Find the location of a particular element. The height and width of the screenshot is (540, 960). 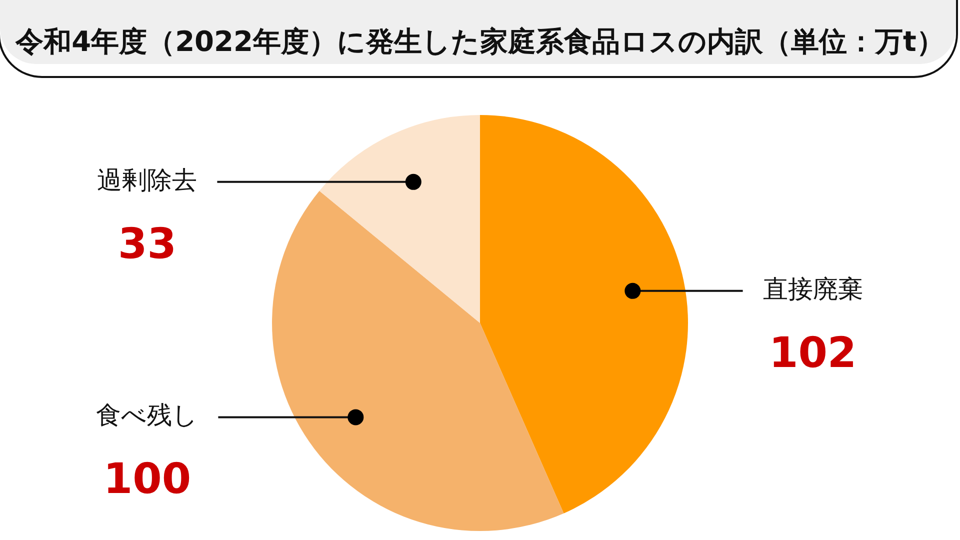

slice-label: 直接廃棄 is located at coordinates (812, 289).